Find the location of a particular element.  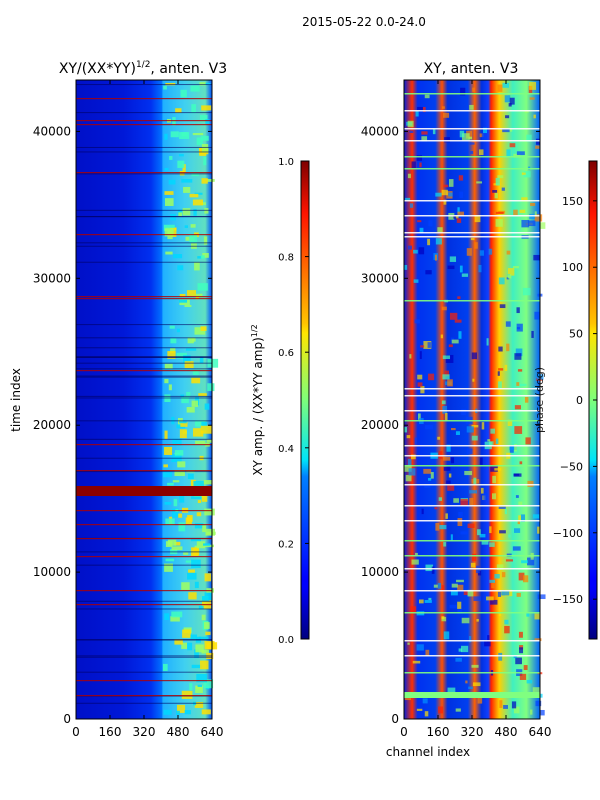

phase-colorbar-tick-label: −100 is located at coordinates (568, 533).